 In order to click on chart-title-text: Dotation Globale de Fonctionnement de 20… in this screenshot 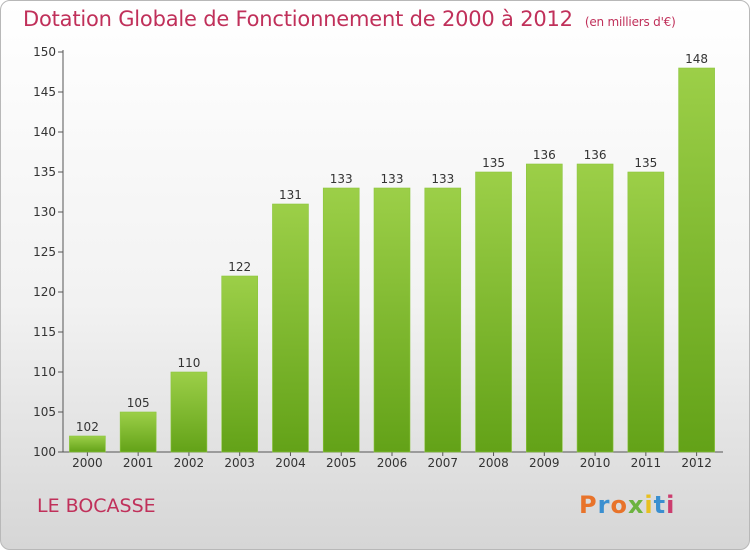, I will do `click(298, 19)`.